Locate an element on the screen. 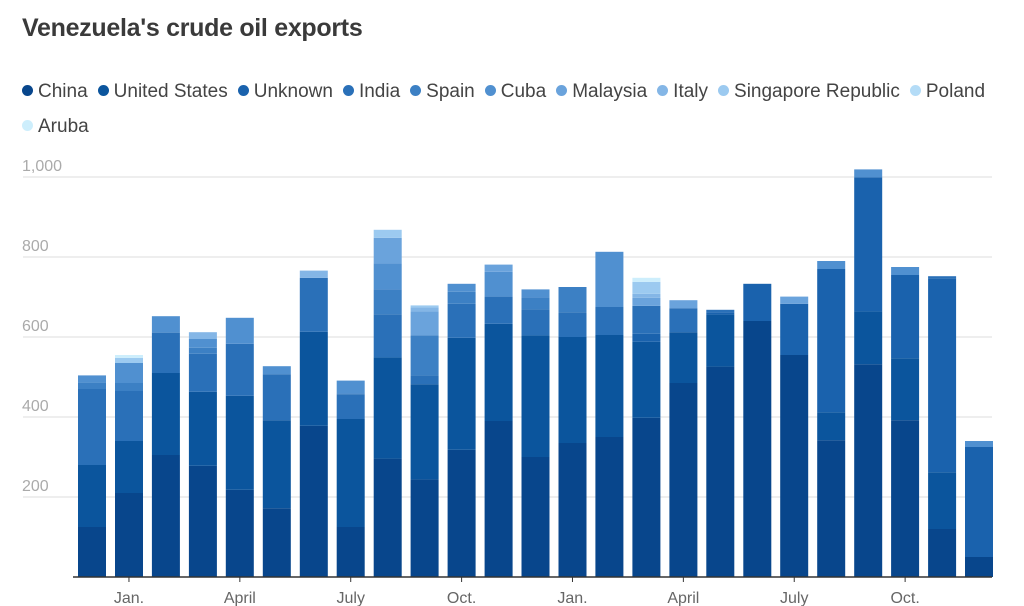 This screenshot has width=1024, height=606. x-tick-label: Oct. is located at coordinates (904, 598).